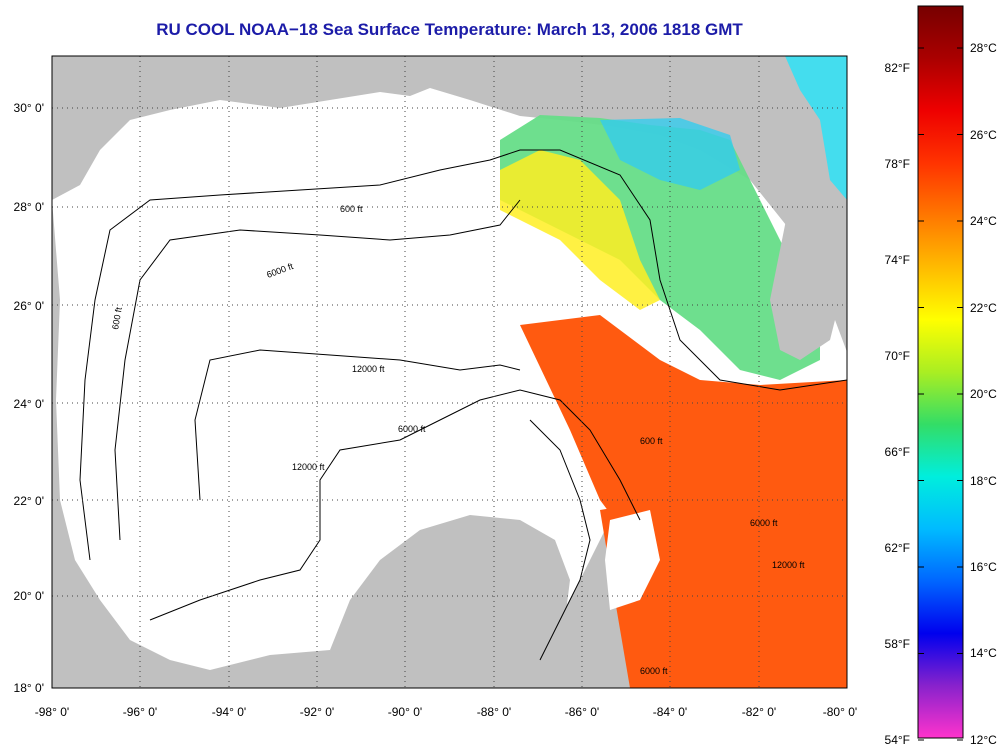 This screenshot has width=1008, height=754. I want to click on fahrenheit-label: 66°F, so click(897, 452).